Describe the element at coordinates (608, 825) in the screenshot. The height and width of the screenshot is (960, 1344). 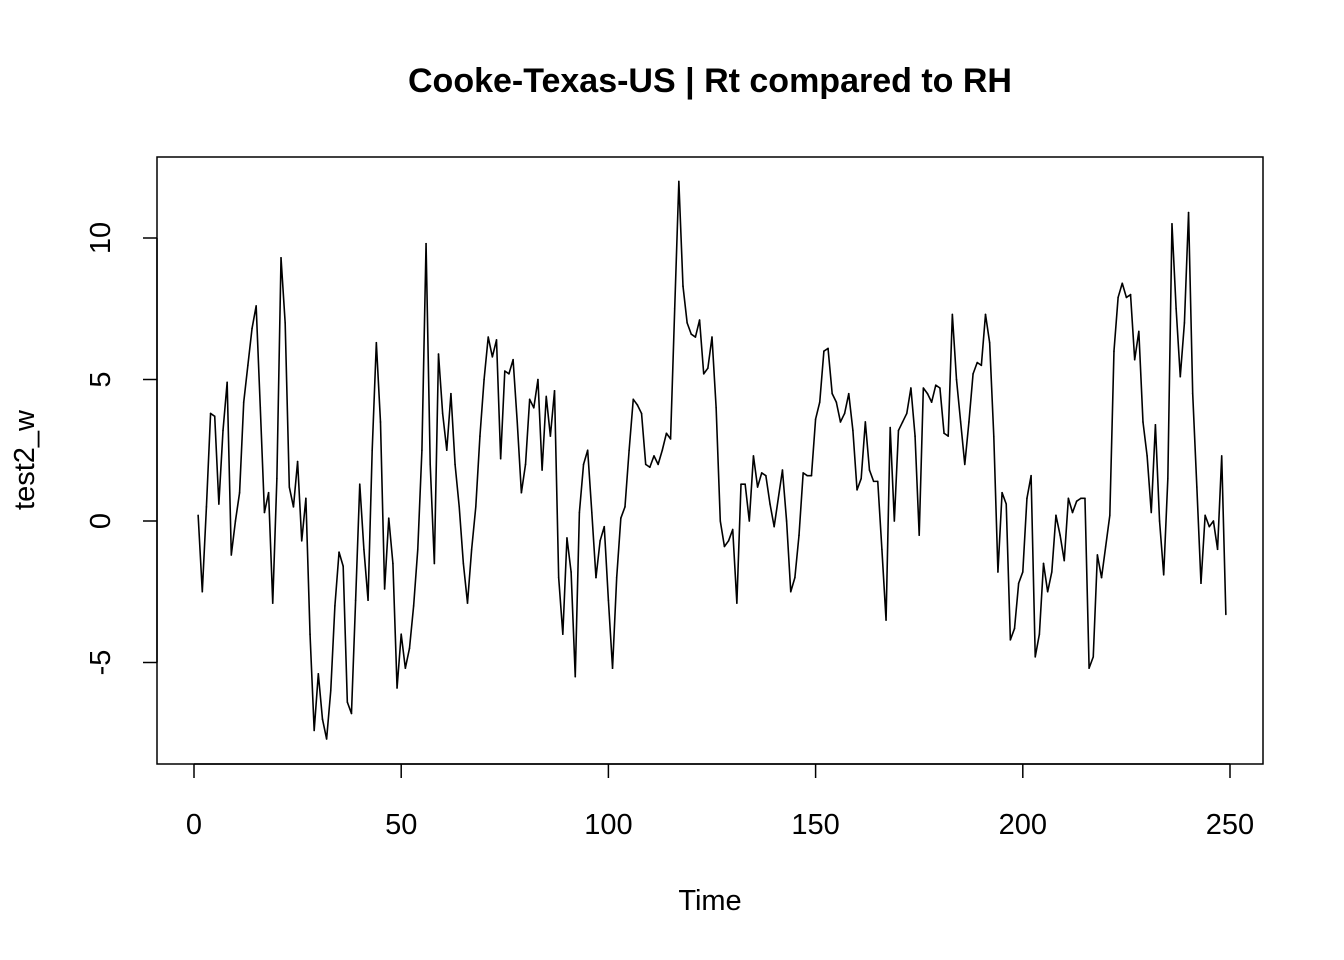
I see `x-tick-label: 100` at that location.